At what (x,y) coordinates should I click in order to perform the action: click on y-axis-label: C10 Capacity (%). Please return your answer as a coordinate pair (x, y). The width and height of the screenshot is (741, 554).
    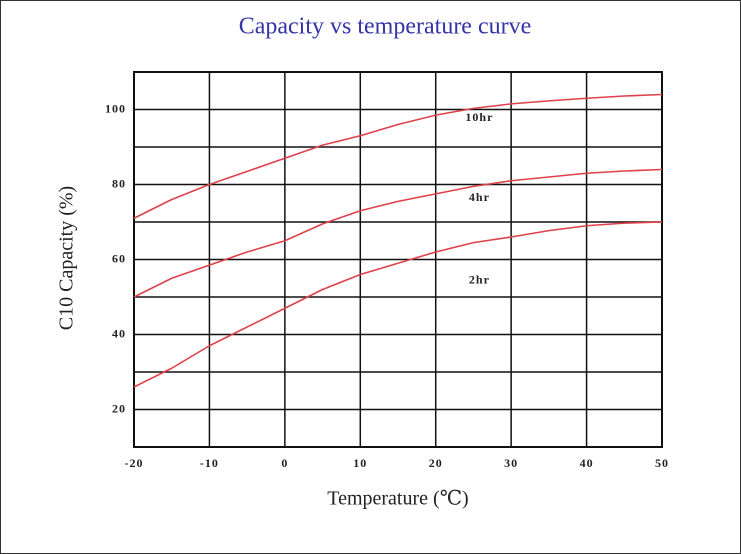
    Looking at the image, I should click on (67, 258).